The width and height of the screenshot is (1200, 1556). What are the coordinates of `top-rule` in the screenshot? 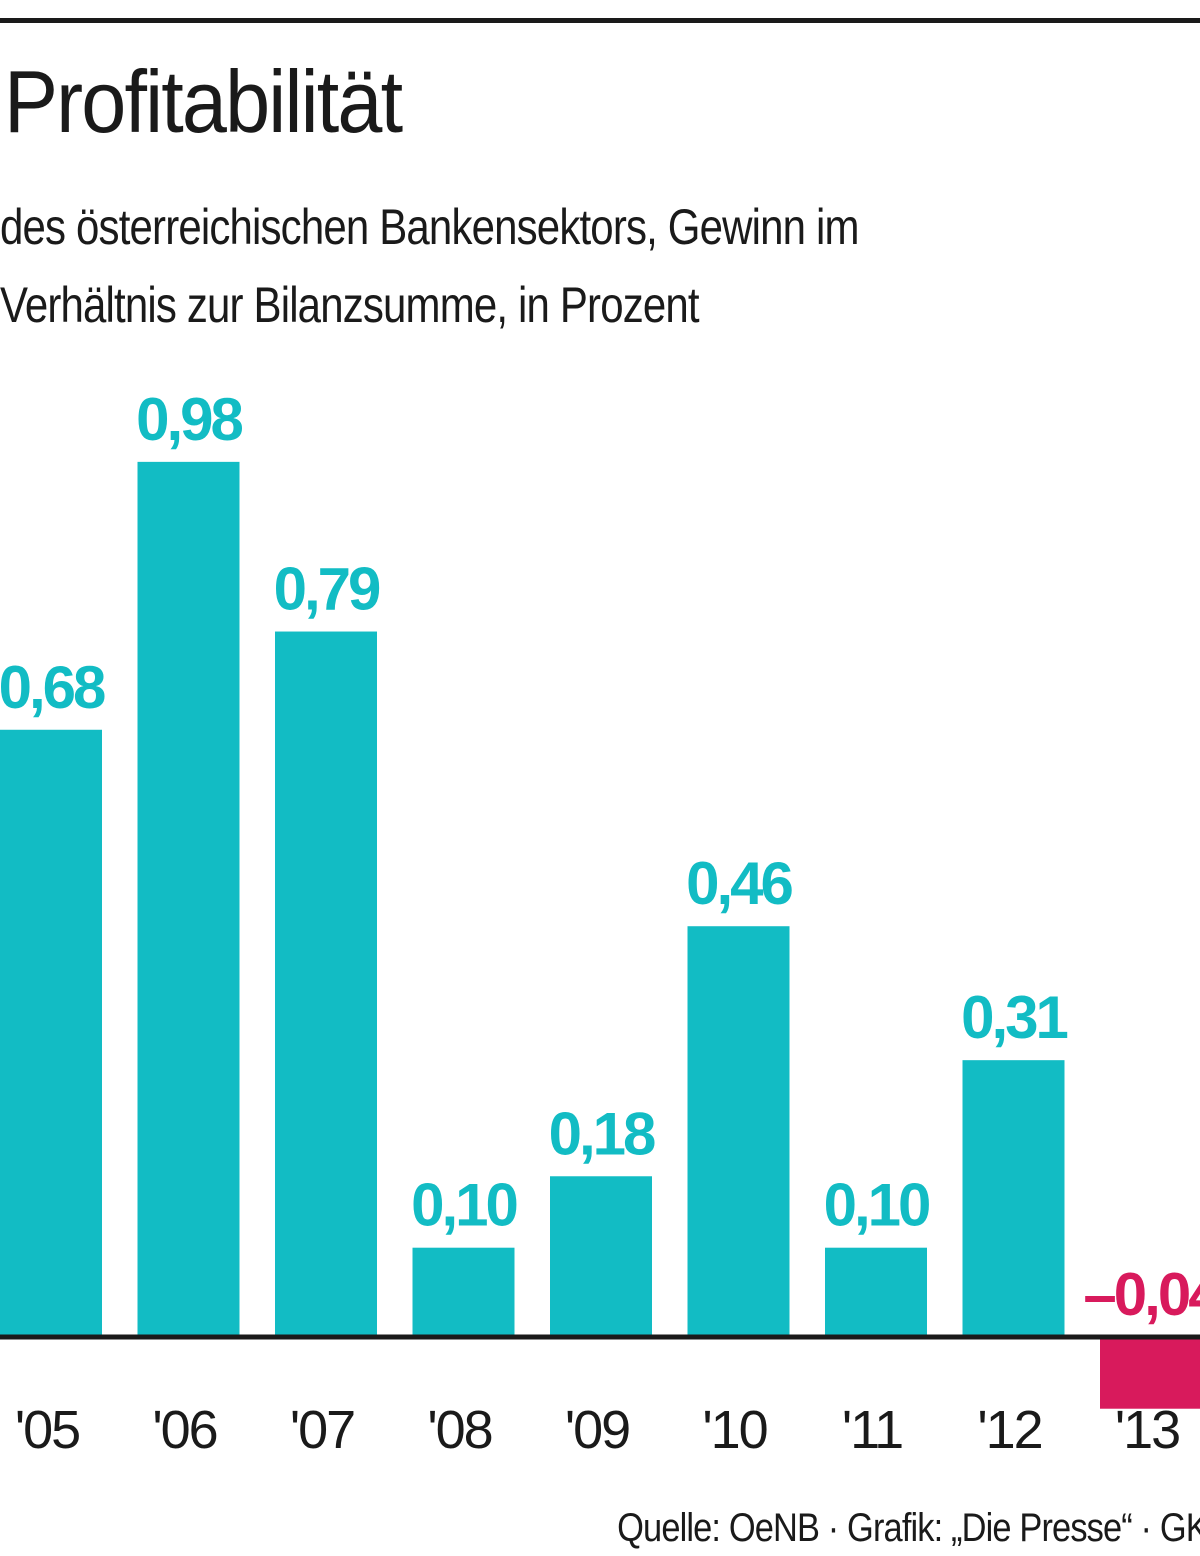 It's located at (600, 20).